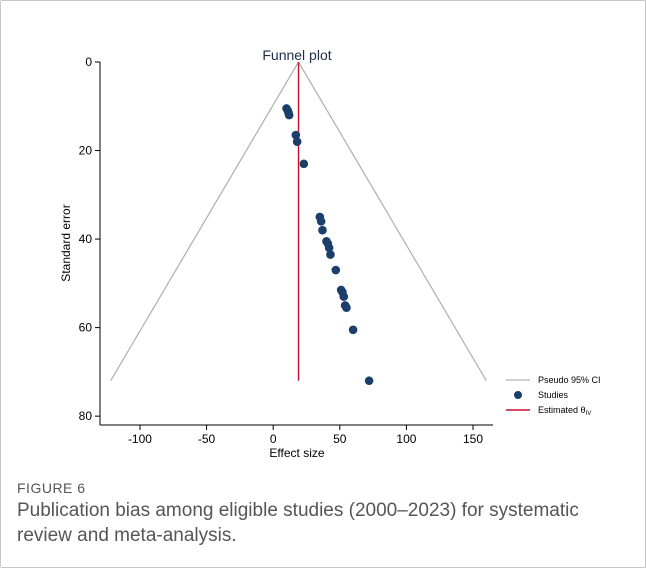 The height and width of the screenshot is (568, 646). I want to click on legend-ci-label: Pseudo 95% CI, so click(569, 380).